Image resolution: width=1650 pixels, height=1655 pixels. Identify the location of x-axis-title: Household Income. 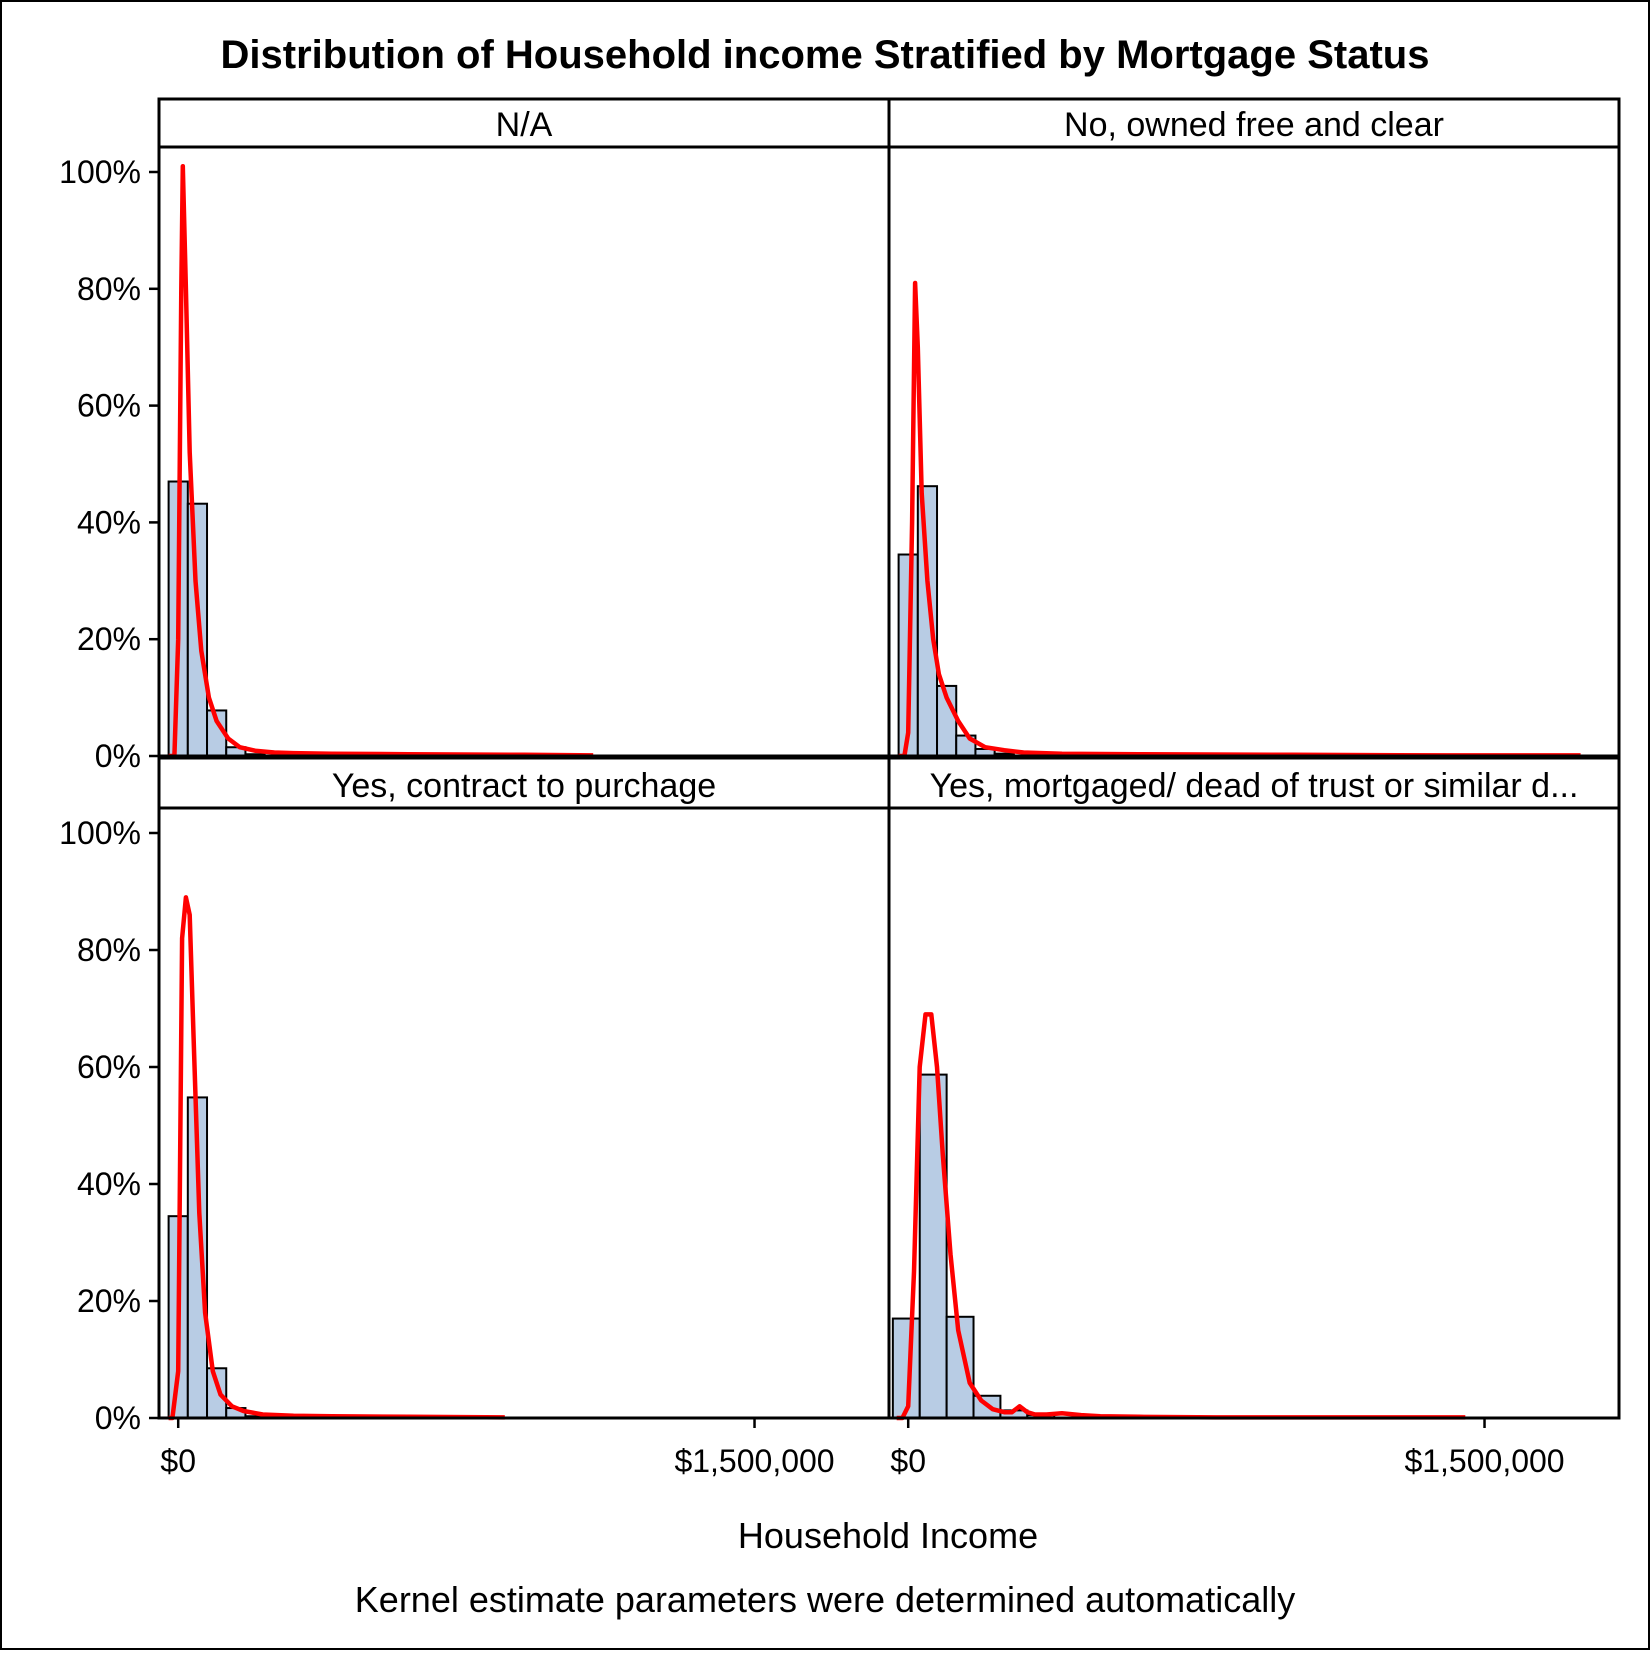
(888, 1535).